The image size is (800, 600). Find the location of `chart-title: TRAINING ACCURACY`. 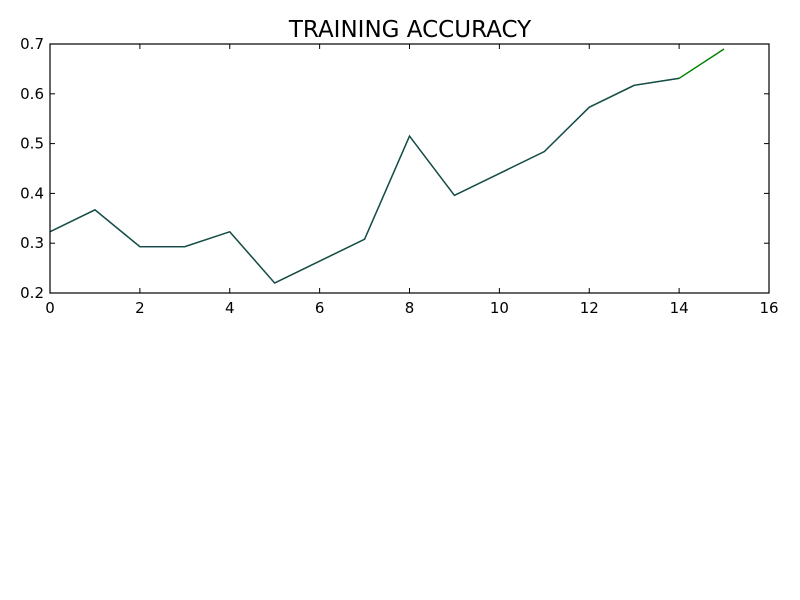

chart-title: TRAINING ACCURACY is located at coordinates (410, 30).